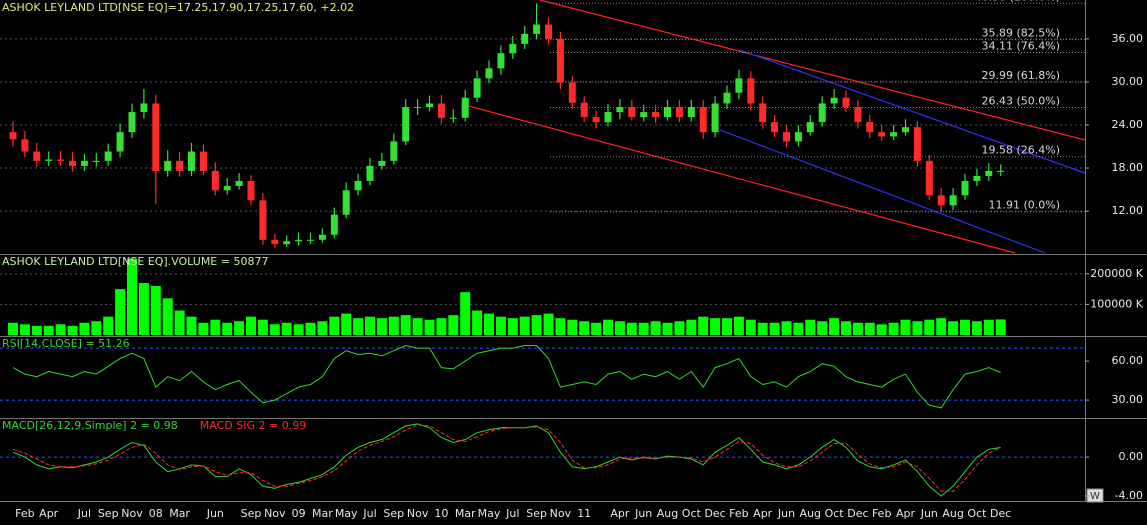 This screenshot has height=525, width=1147. I want to click on x-tick-label: May, so click(489, 513).